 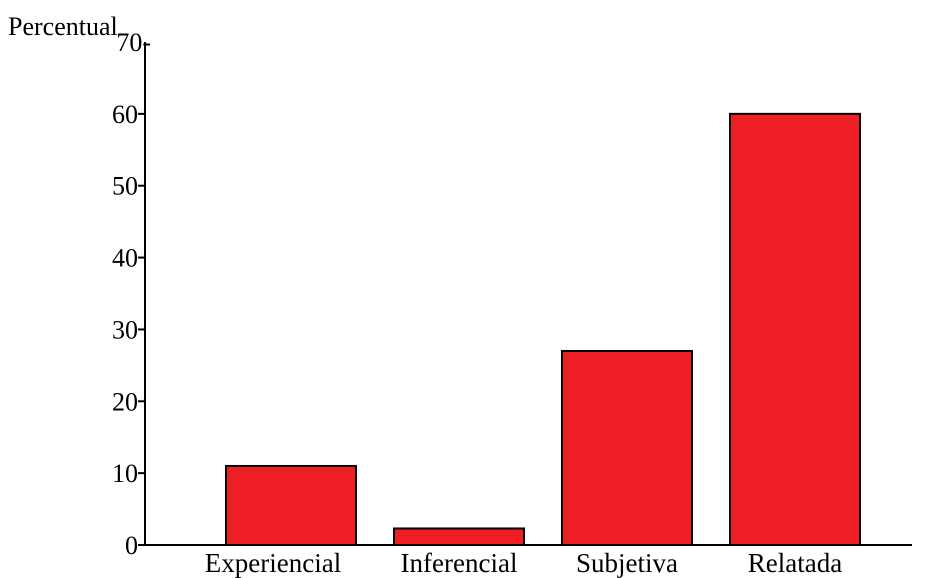 What do you see at coordinates (459, 536) in the screenshot?
I see `bar-inferencial` at bounding box center [459, 536].